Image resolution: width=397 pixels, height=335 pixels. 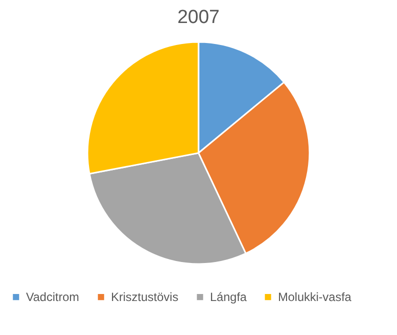 I want to click on legend-label: Molukki-vasfa, so click(x=315, y=297).